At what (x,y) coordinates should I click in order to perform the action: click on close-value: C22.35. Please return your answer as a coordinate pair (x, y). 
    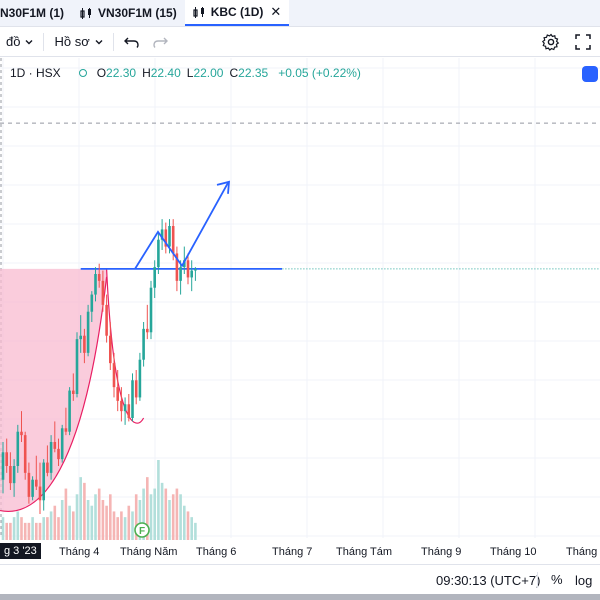
    Looking at the image, I should click on (249, 73).